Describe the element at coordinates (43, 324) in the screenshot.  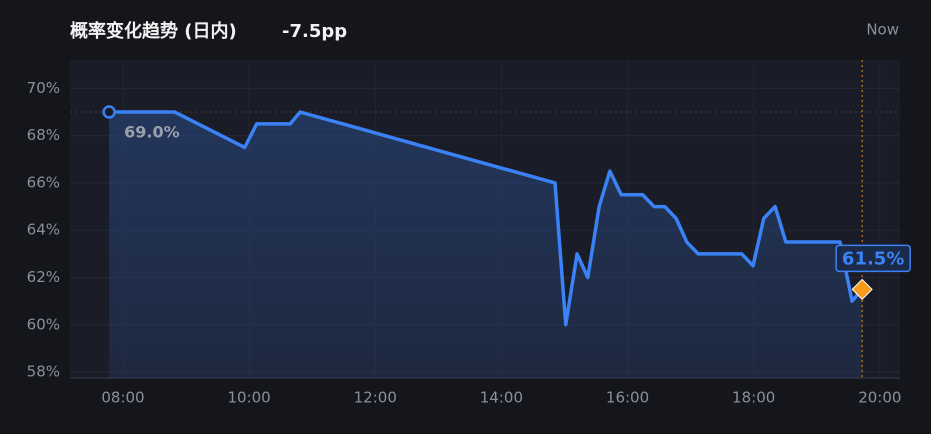
I see `y-tick-label: 60%` at that location.